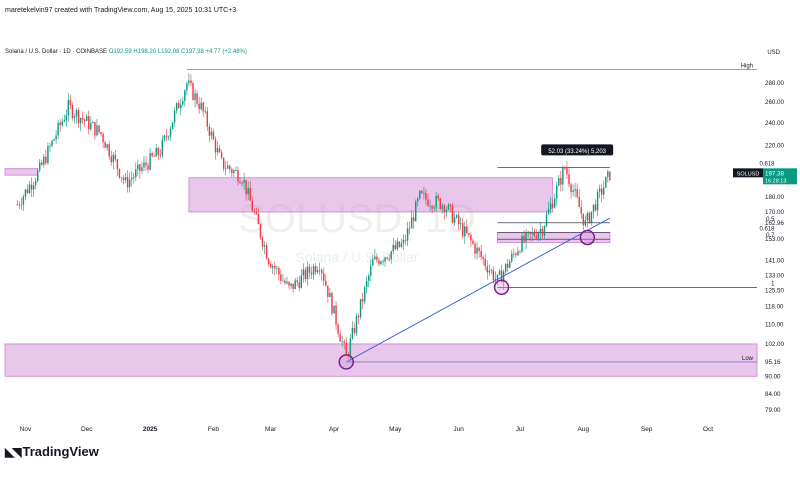 This screenshot has height=500, width=800. What do you see at coordinates (520, 429) in the screenshot?
I see `time-tick-label: Jul` at bounding box center [520, 429].